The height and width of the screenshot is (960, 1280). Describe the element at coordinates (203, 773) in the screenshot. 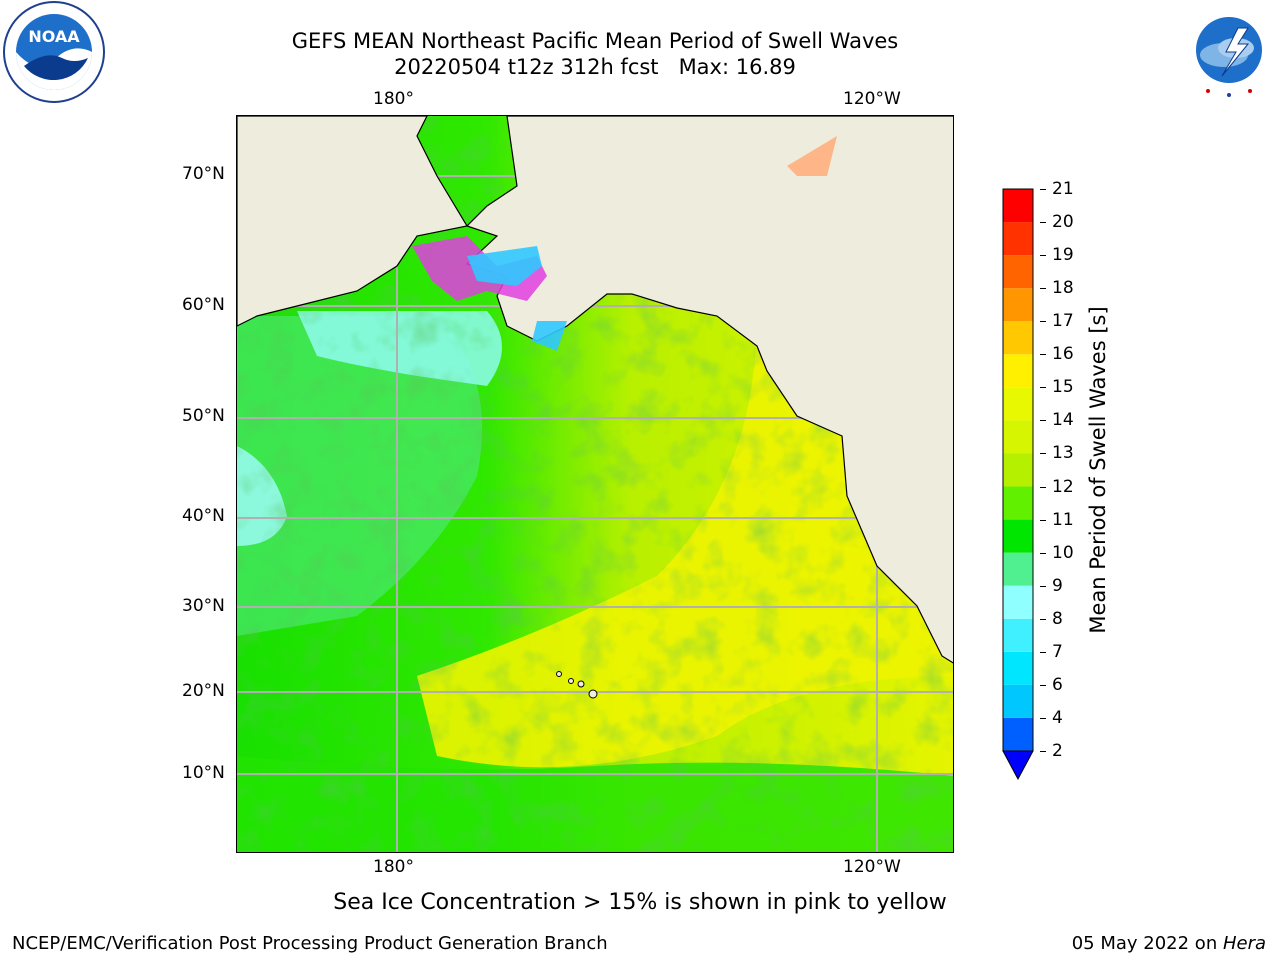

I see `lat-label-10n: 10°N` at that location.